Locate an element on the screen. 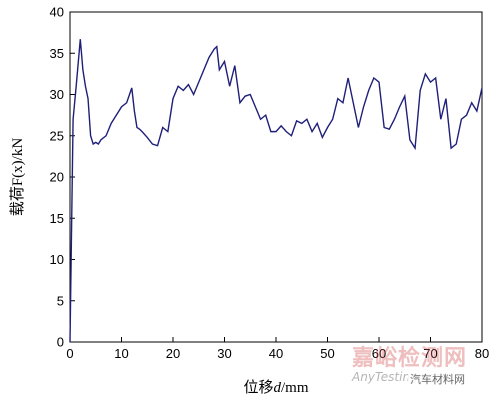  x-axis: 0 10 20 30 40 50 60 70 80 is located at coordinates (277, 349).